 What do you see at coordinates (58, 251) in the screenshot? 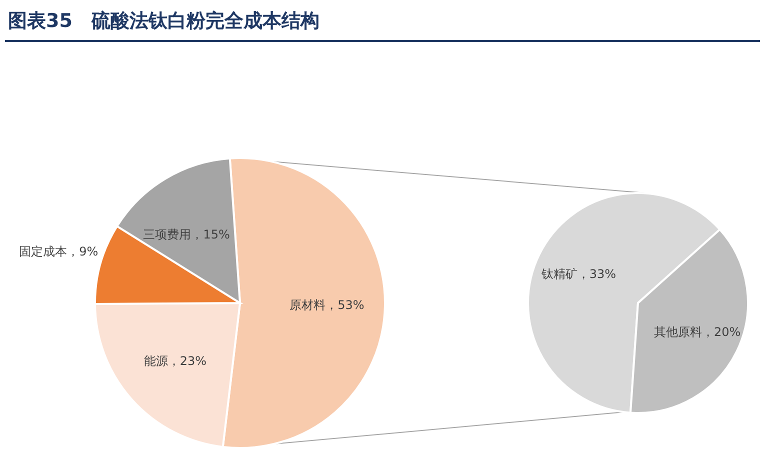
I see `slice-label: 固定成本，9%` at bounding box center [58, 251].